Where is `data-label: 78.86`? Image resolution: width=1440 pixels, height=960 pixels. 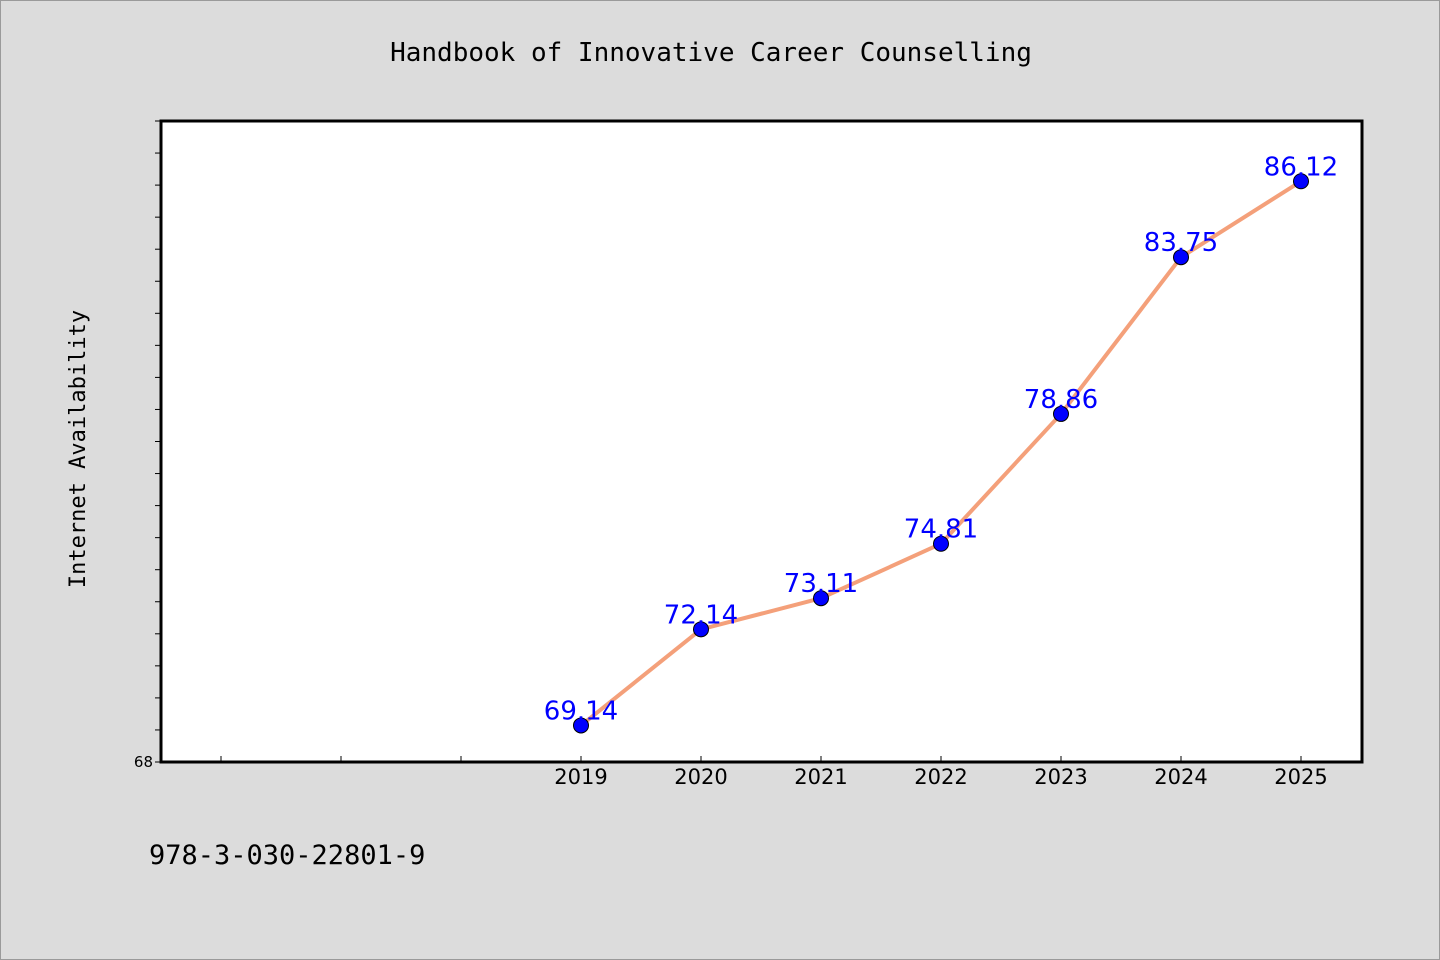
data-label: 78.86 is located at coordinates (1061, 400).